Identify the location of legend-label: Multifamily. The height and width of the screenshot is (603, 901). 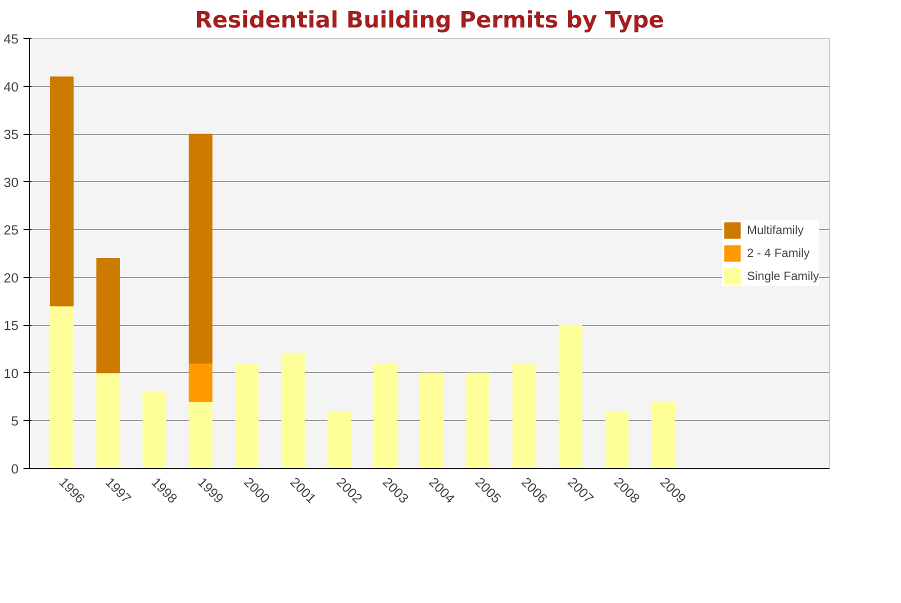
(775, 230).